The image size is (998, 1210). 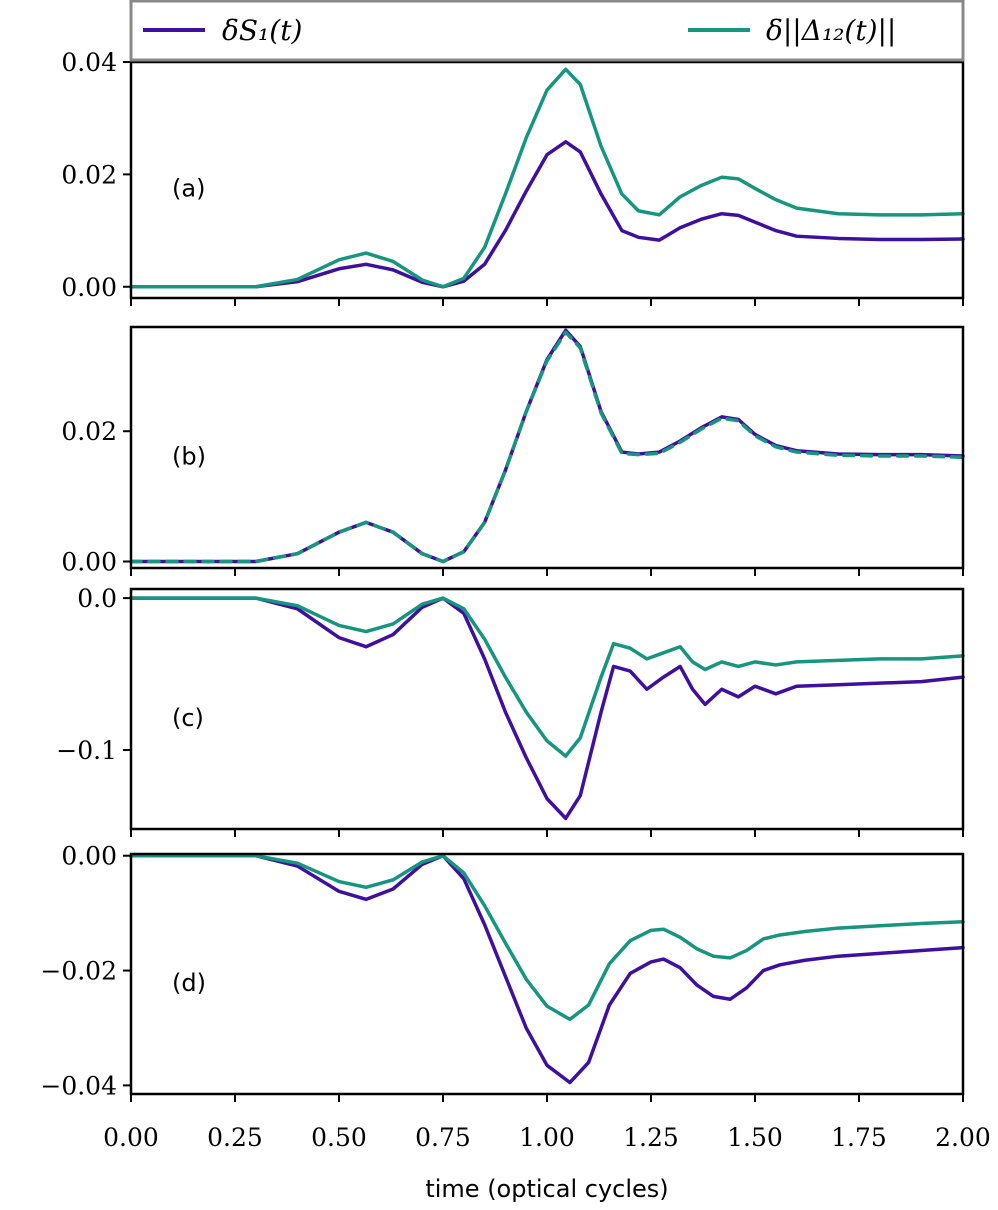 What do you see at coordinates (547, 677) in the screenshot?
I see `series-line-delta-c` at bounding box center [547, 677].